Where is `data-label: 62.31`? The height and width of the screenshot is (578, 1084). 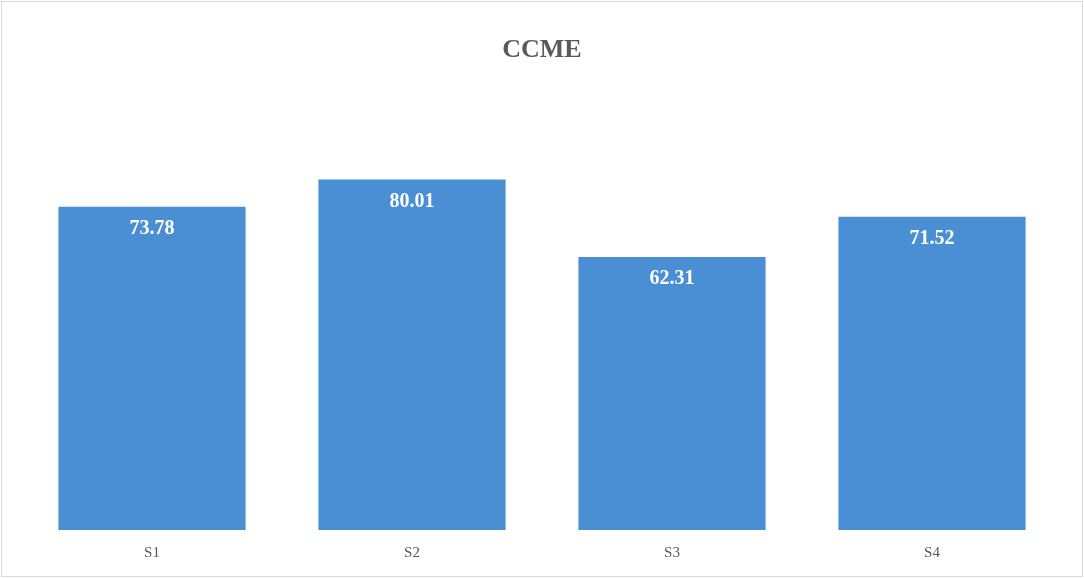 data-label: 62.31 is located at coordinates (672, 277).